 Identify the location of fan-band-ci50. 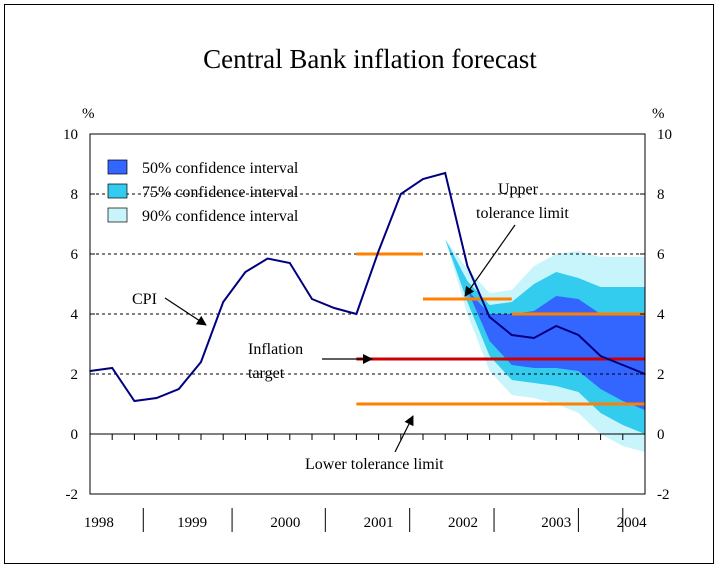
(545, 324).